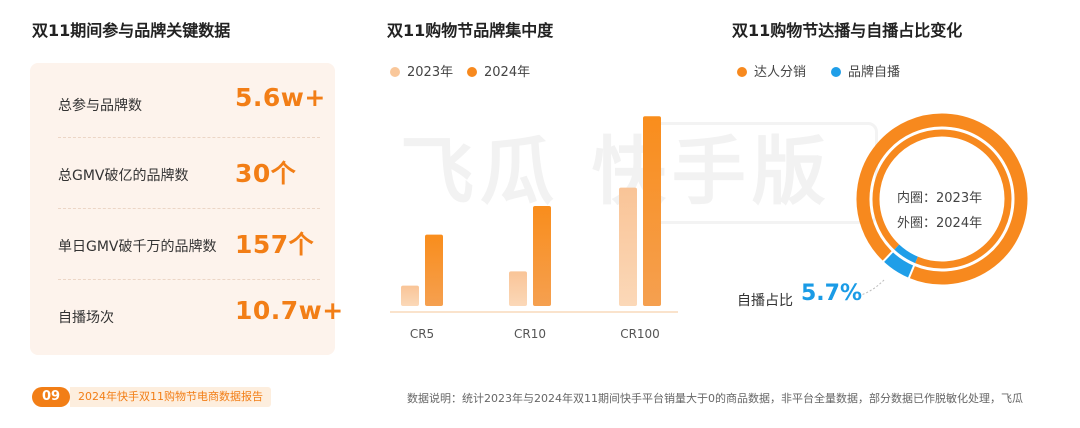  I want to click on donut-slice-brand-live-inner, so click(906, 254).